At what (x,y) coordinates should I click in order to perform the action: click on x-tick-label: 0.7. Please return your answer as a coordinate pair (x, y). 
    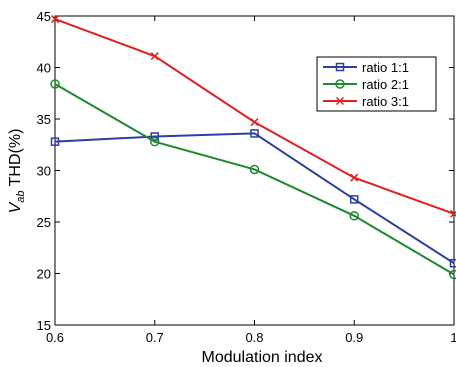
    Looking at the image, I should click on (155, 337).